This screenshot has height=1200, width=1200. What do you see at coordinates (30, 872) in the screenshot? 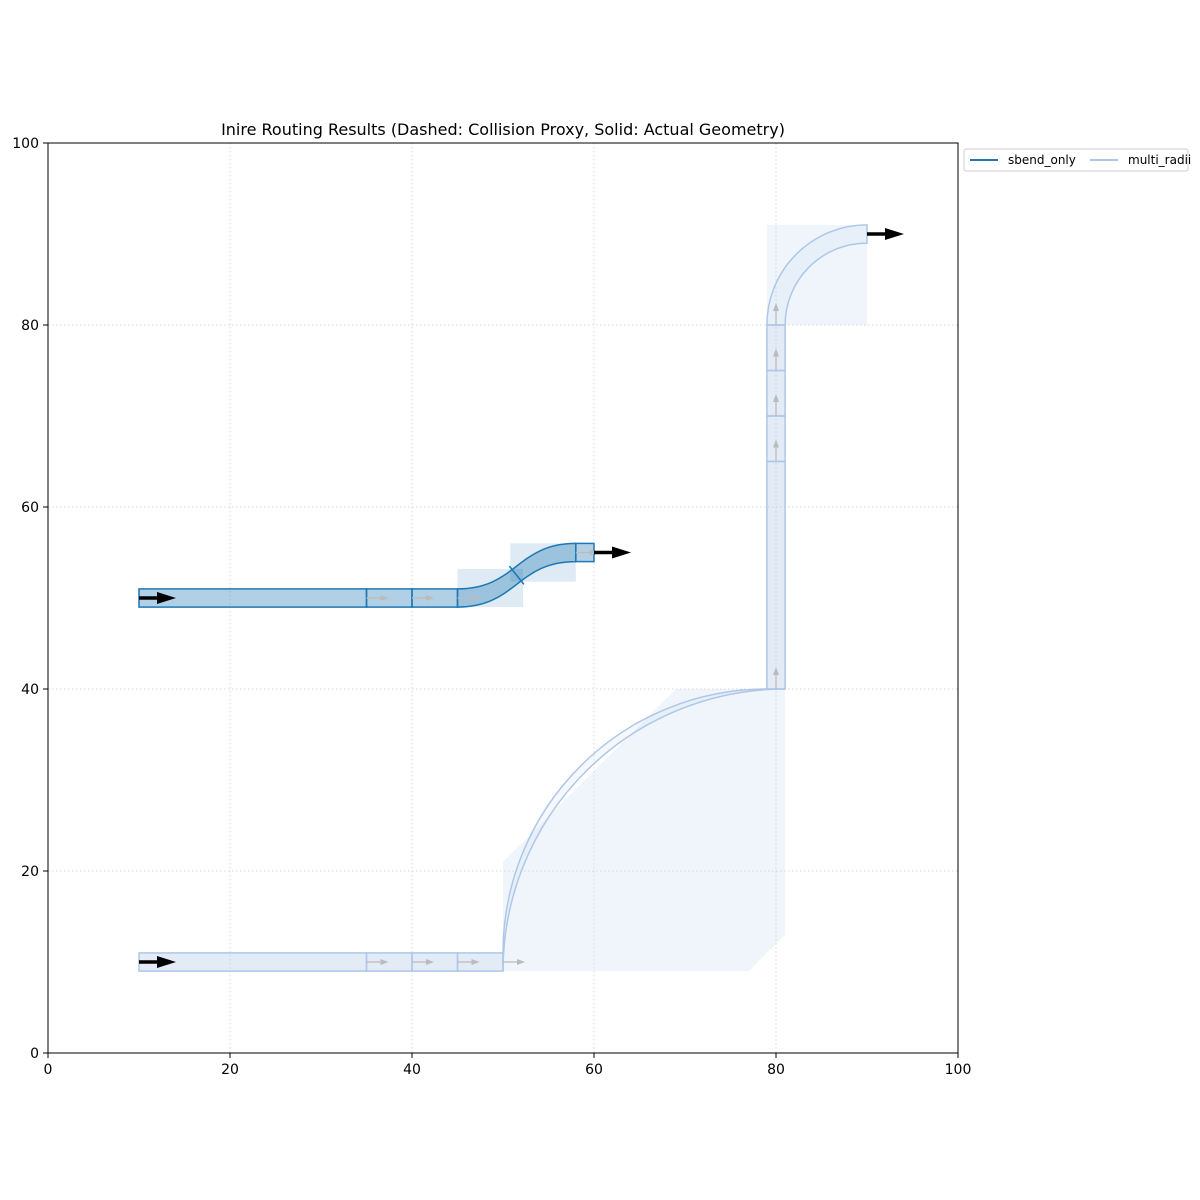
I see `y-tick-label: 20` at bounding box center [30, 872].